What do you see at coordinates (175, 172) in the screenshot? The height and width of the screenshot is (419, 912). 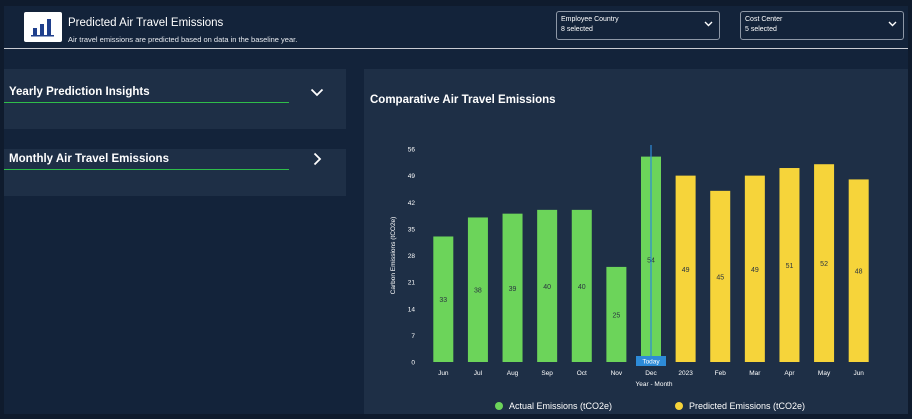 I see `monthly-air-travel-emissions-panel: Monthly Air Travel Emissions` at bounding box center [175, 172].